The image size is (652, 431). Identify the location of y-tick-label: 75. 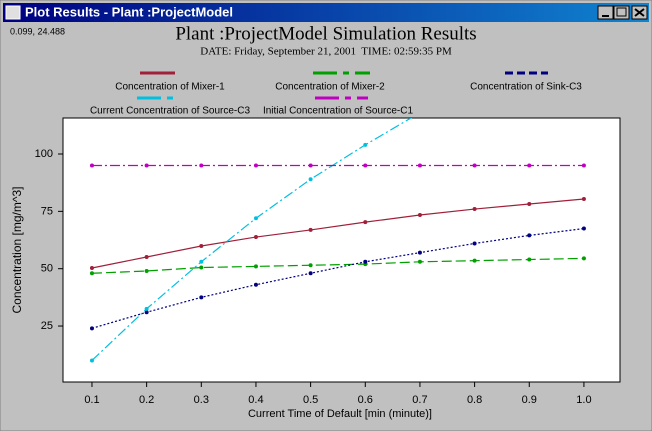
(47, 211).